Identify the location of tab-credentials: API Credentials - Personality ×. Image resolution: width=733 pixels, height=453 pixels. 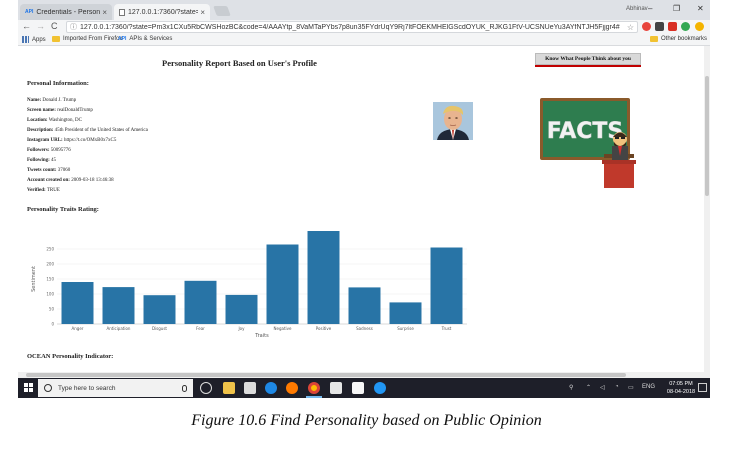
(66, 12).